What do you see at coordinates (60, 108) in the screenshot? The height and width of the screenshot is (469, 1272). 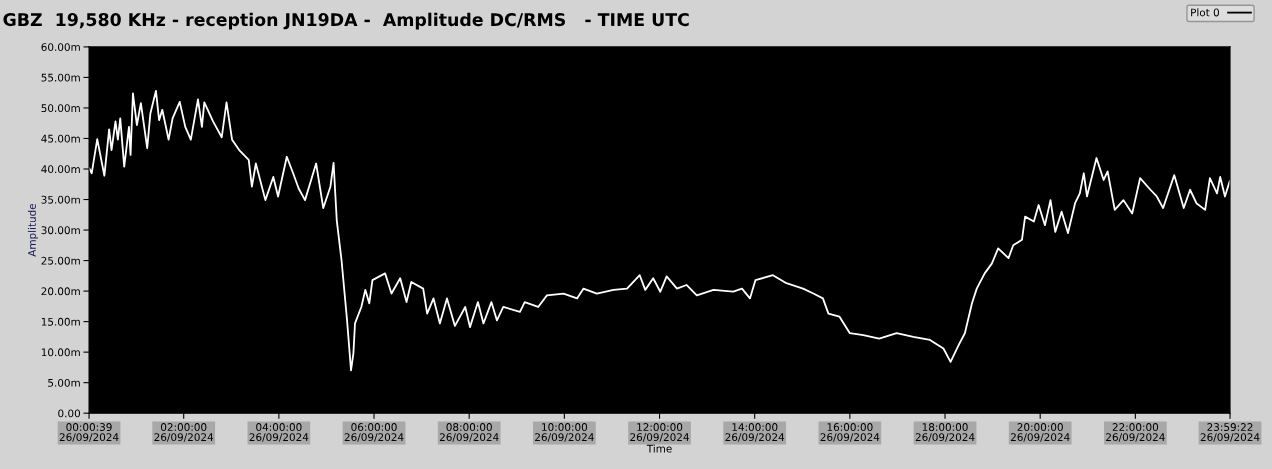 I see `y-tick-label: 50.00m` at bounding box center [60, 108].